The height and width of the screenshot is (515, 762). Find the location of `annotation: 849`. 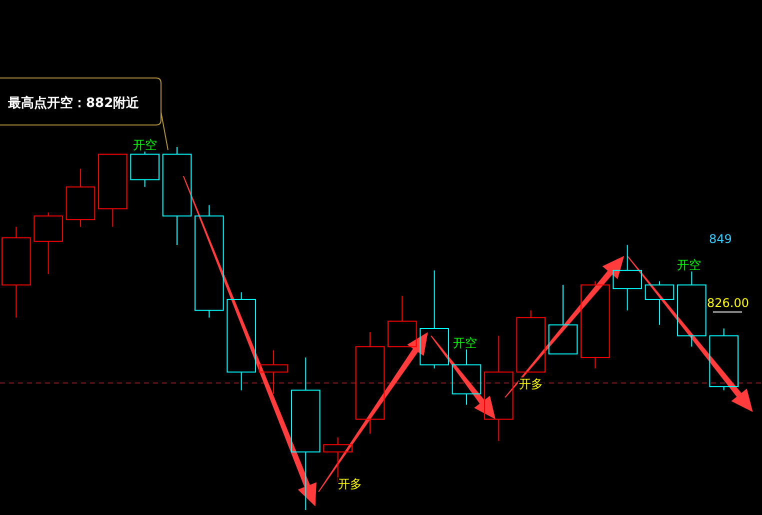

annotation: 849 is located at coordinates (720, 239).